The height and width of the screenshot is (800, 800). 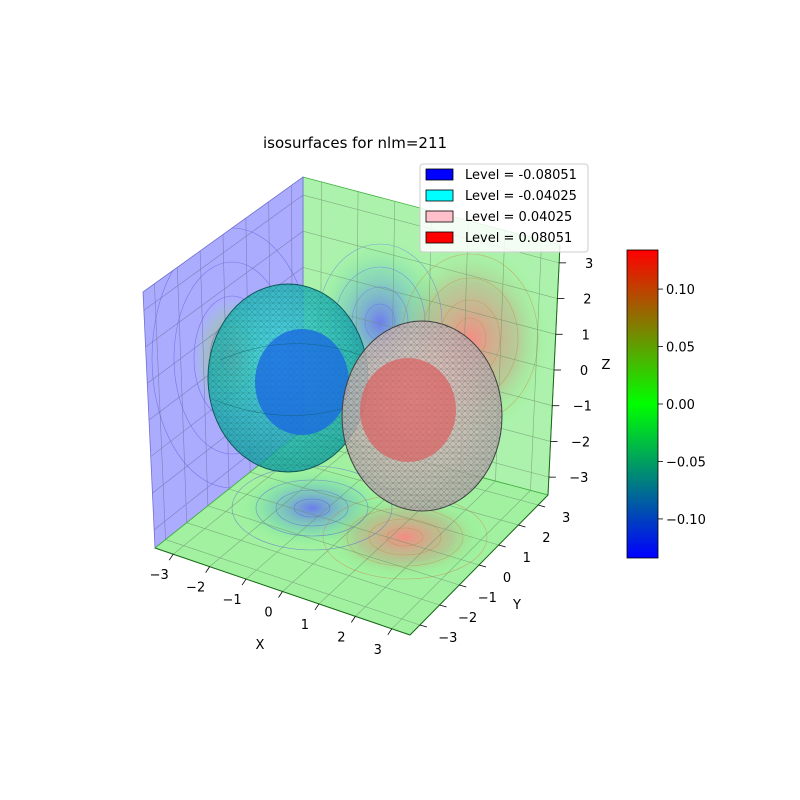 I want to click on z-tick-label: 3, so click(x=589, y=264).